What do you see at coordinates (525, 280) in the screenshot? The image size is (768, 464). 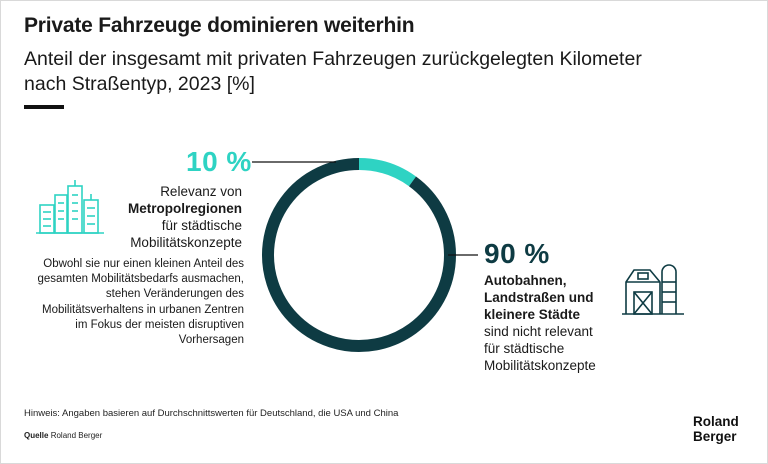 I see `right-label-bold-1: Autobahnen,` at bounding box center [525, 280].